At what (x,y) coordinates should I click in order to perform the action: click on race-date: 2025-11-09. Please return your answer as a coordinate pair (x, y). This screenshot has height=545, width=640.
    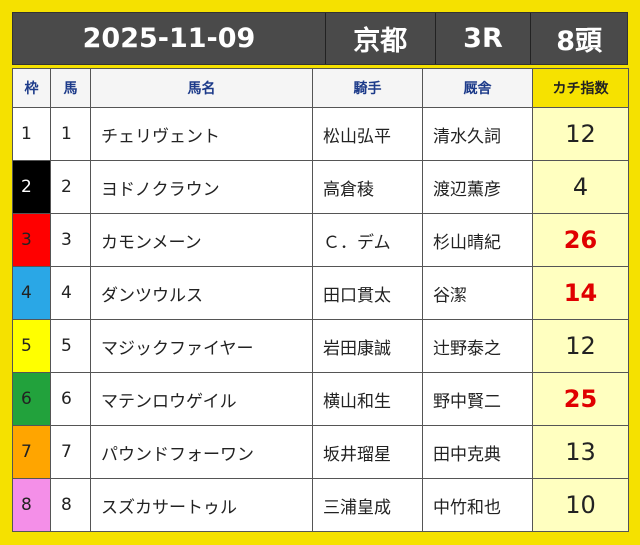
    Looking at the image, I should click on (169, 38).